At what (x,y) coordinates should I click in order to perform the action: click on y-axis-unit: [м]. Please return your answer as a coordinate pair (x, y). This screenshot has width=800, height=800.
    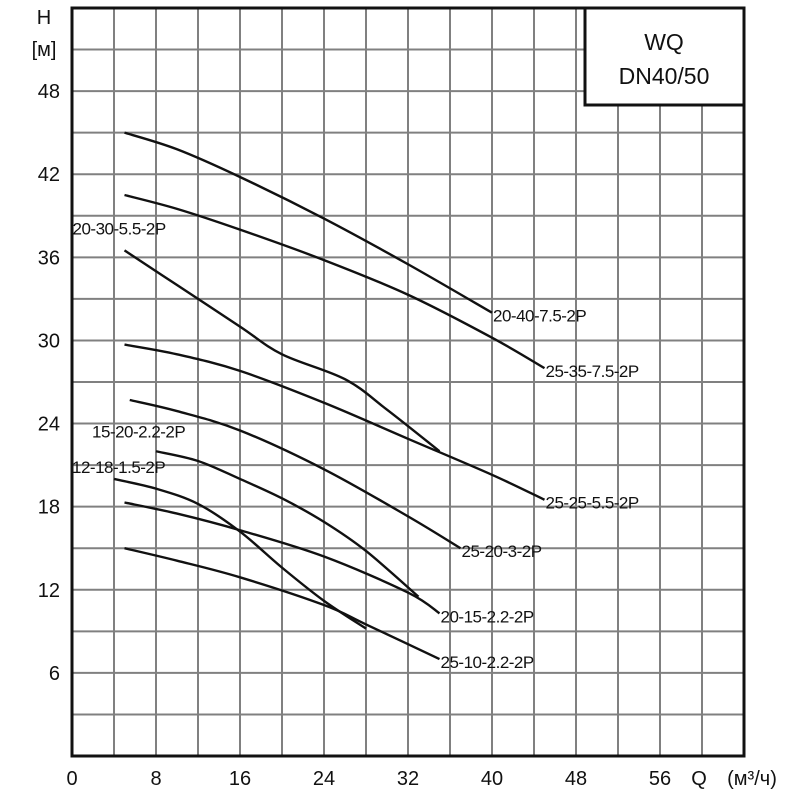
    Looking at the image, I should click on (44, 50).